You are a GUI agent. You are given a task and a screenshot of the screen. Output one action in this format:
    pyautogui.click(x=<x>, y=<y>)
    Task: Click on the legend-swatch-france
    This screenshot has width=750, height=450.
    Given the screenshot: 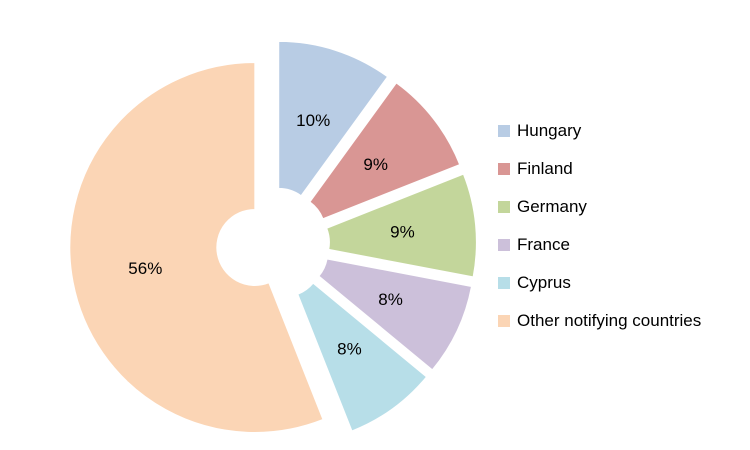 What is the action you would take?
    pyautogui.click(x=504, y=245)
    